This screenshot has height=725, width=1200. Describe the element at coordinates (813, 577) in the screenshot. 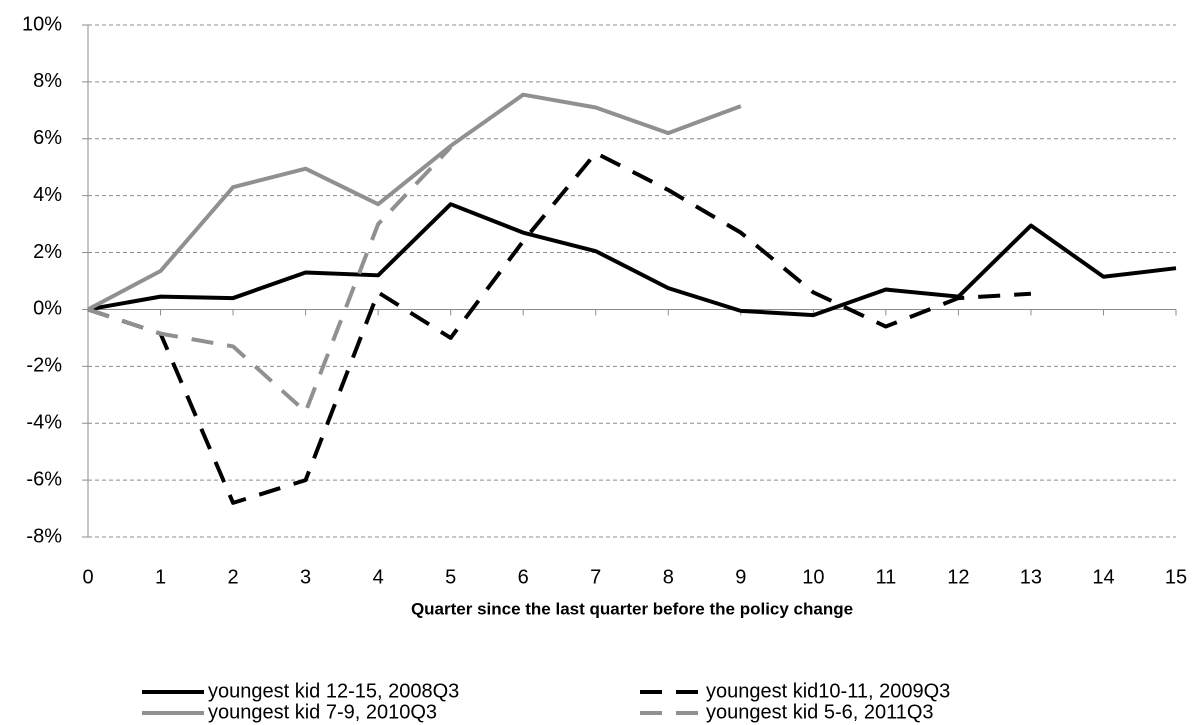

I see `x-tick-label: 10` at that location.